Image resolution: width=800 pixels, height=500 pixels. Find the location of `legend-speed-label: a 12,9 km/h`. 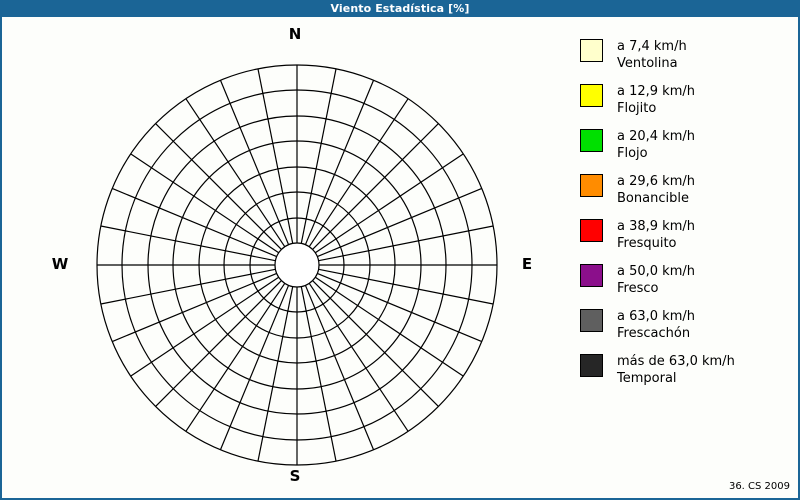

legend-speed-label: a 12,9 km/h is located at coordinates (656, 91).